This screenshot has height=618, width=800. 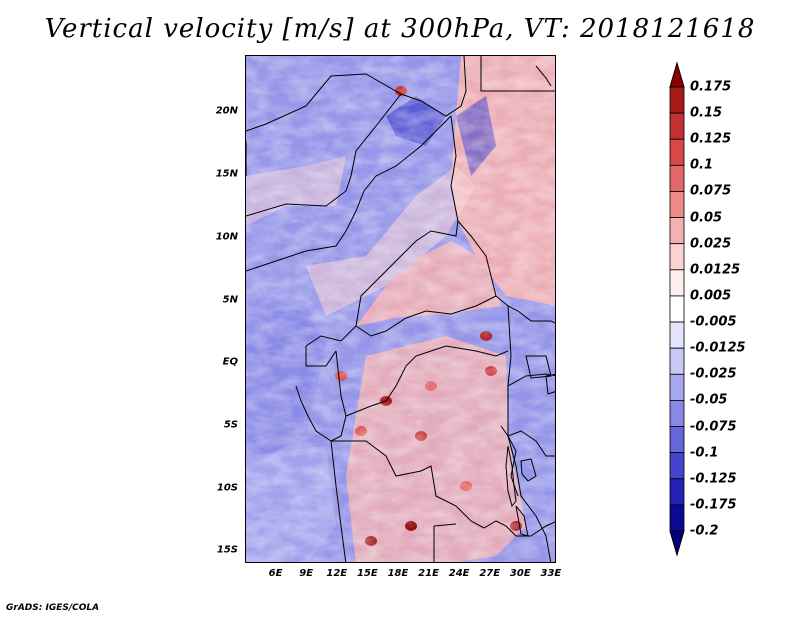 I want to click on colorbar-min-arrow, so click(x=677, y=543).